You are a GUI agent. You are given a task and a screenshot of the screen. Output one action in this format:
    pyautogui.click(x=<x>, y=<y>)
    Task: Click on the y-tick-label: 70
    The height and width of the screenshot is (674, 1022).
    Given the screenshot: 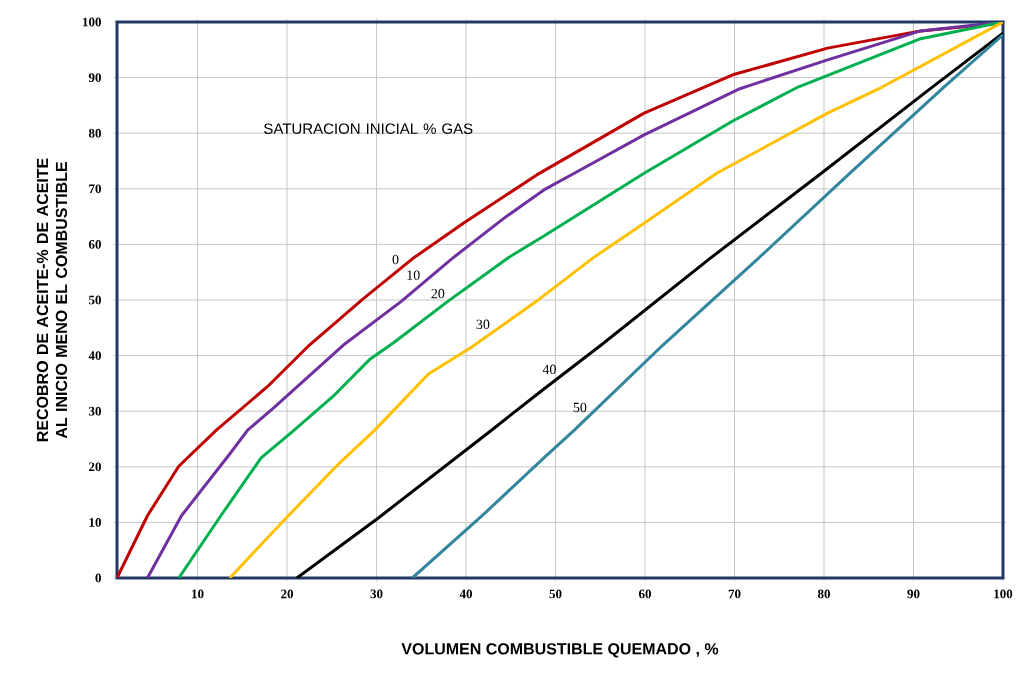 What is the action you would take?
    pyautogui.click(x=95, y=189)
    